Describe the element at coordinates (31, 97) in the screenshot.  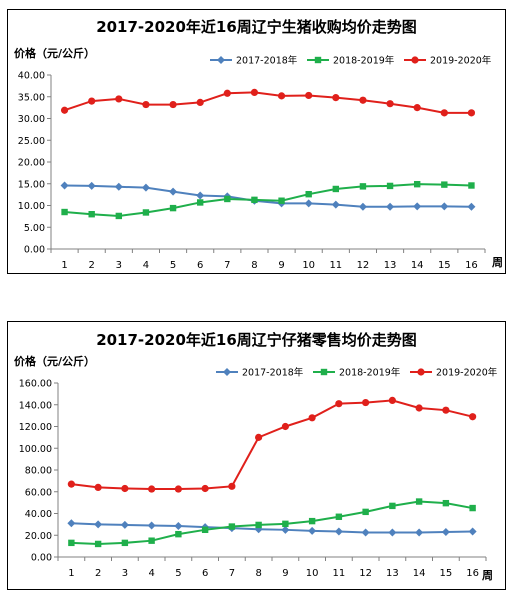
I see `y-tick-label: 35.00` at that location.